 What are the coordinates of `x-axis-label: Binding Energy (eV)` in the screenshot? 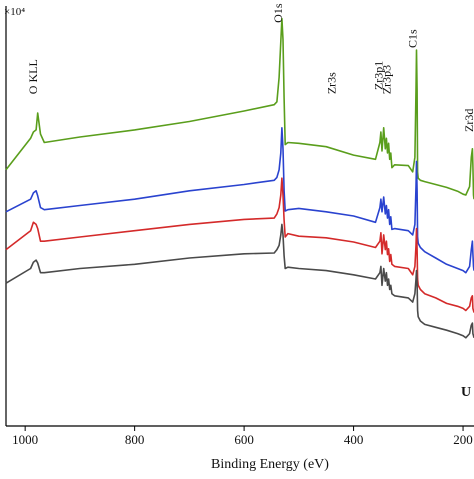 It's located at (270, 464).